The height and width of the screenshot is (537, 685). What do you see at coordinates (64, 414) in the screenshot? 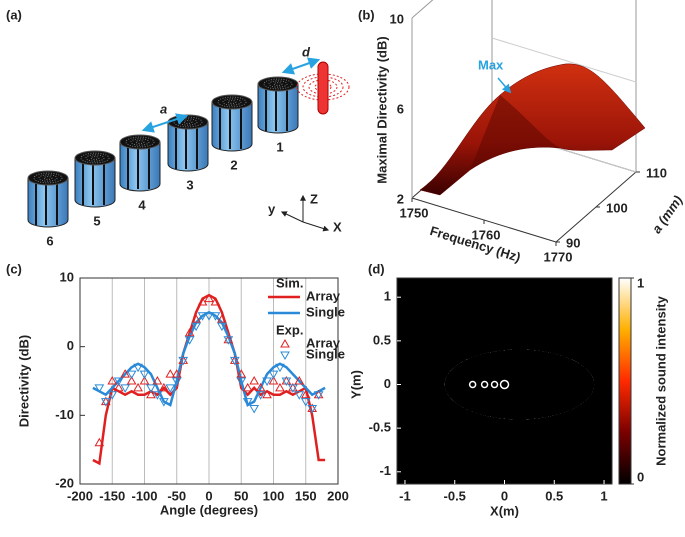
I see `y-tick-label: -10` at bounding box center [64, 414].